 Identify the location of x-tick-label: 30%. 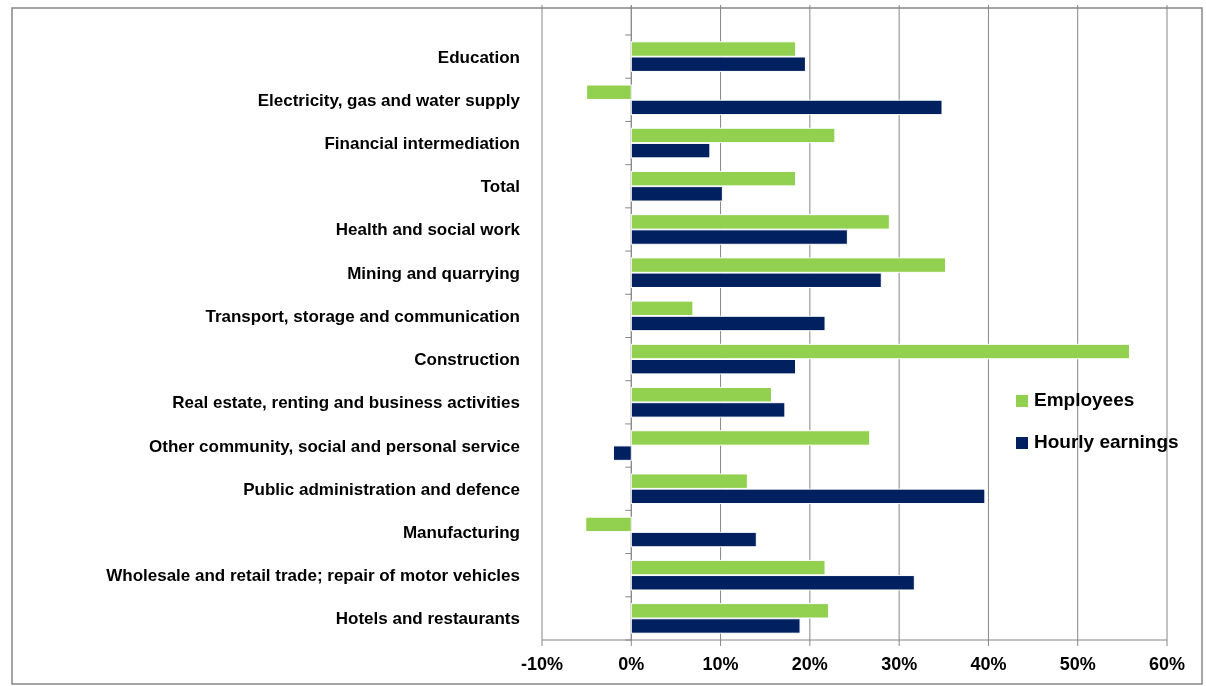
(899, 664).